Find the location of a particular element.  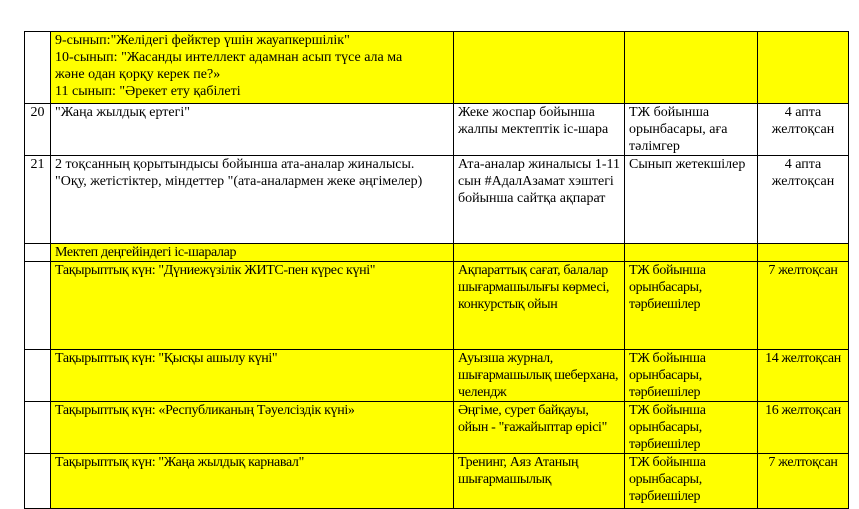

topic-cell: Тақырыптық күн: "Қысқы ашылу күні" is located at coordinates (252, 375).